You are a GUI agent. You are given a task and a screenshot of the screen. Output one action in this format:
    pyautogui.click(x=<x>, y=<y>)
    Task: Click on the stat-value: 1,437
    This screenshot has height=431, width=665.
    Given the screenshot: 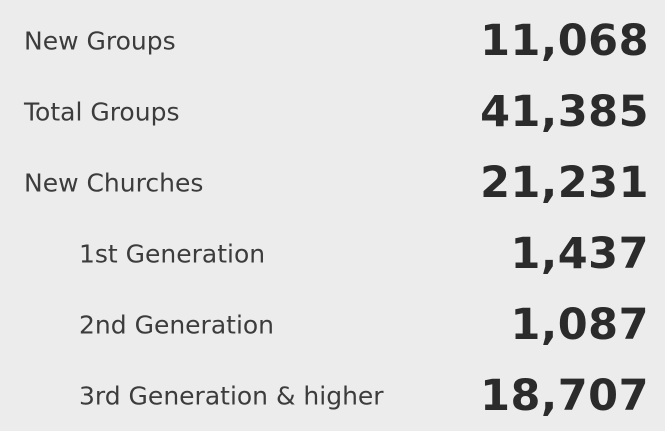 What is the action you would take?
    pyautogui.click(x=579, y=253)
    